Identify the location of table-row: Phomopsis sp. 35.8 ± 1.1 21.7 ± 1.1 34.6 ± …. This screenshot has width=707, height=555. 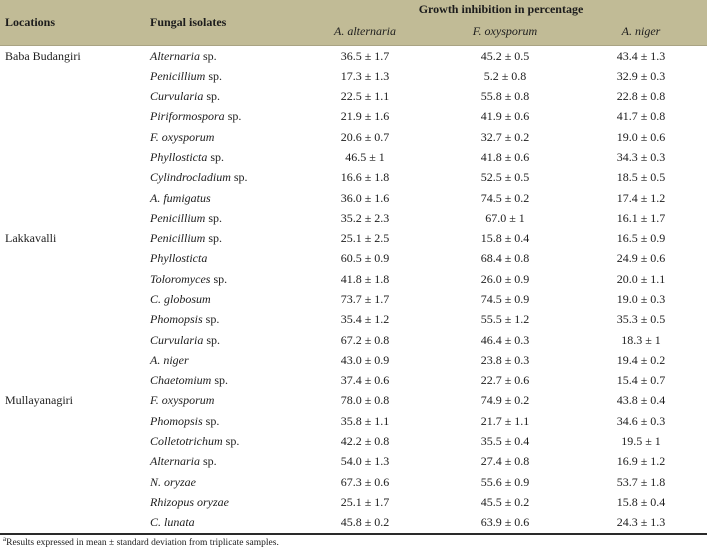
(353, 421).